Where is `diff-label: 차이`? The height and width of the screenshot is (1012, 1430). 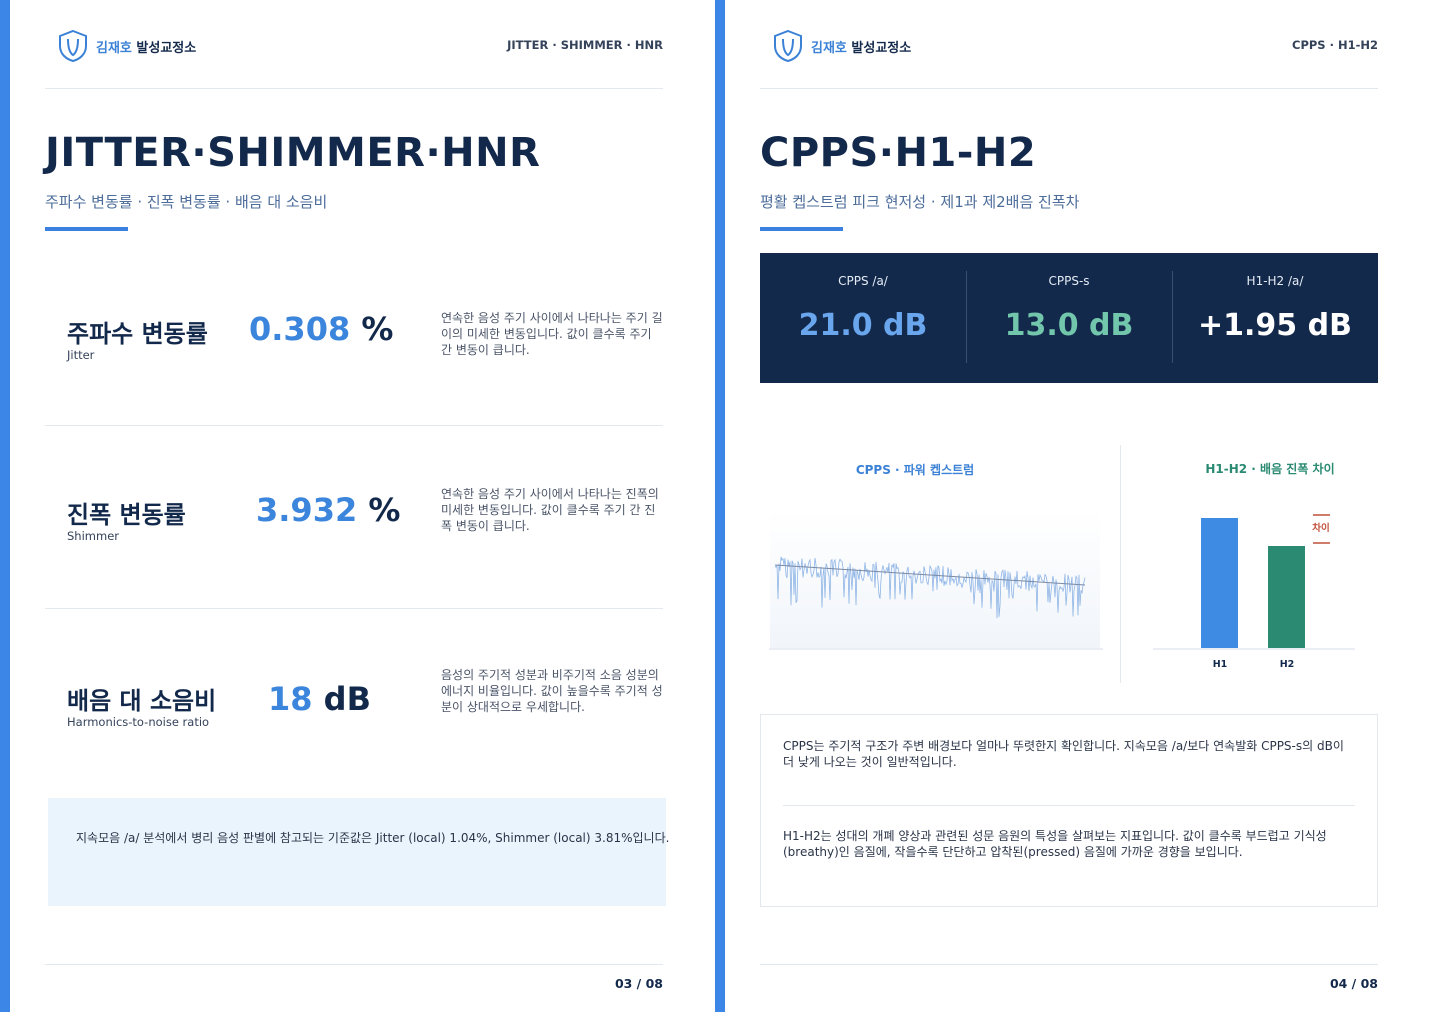 diff-label: 차이 is located at coordinates (1320, 528).